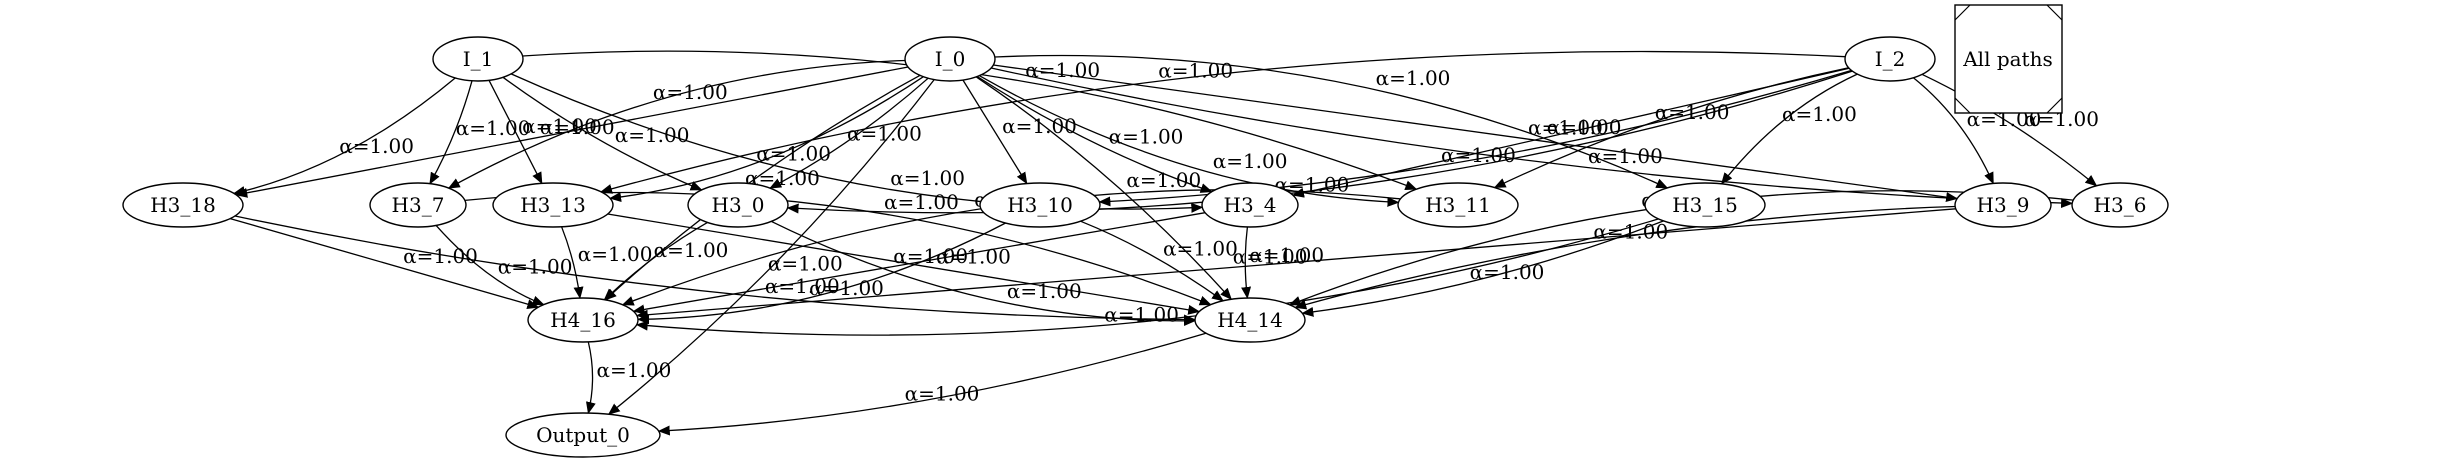 The width and height of the screenshot is (2450, 465). I want to click on edge-label-H3_7-to-H4_14: α=1.00, so click(921, 202).